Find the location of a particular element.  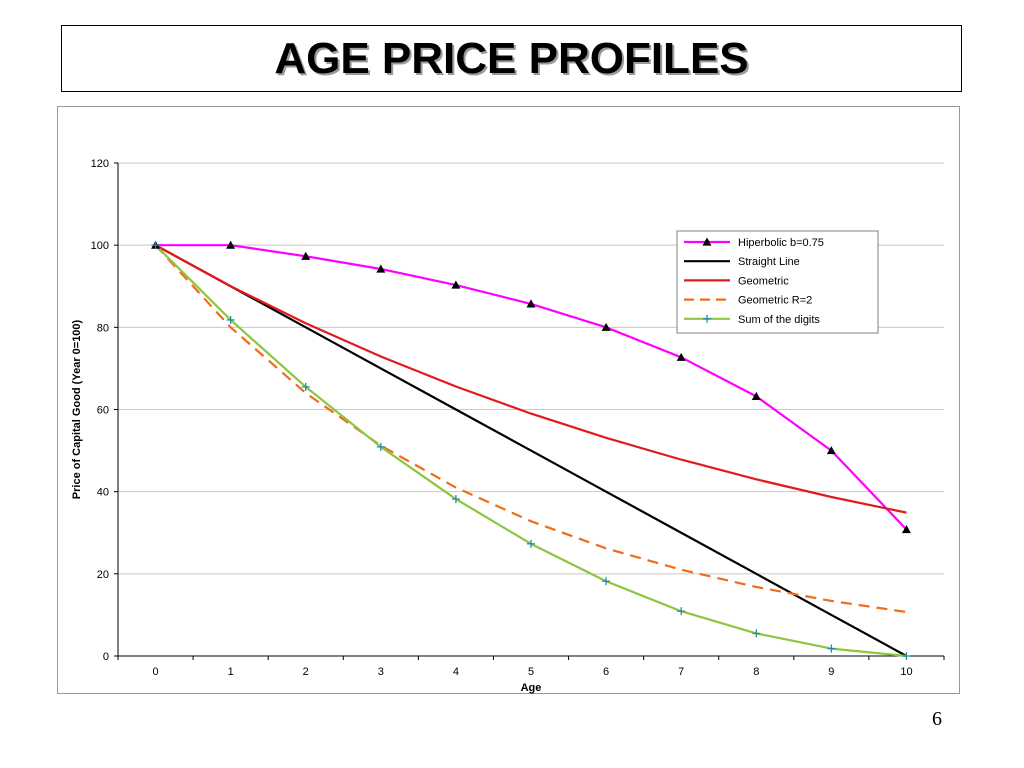

legend-item-hiperbolic-b-0-75: Hiperbolic b=0.75 is located at coordinates (754, 243).